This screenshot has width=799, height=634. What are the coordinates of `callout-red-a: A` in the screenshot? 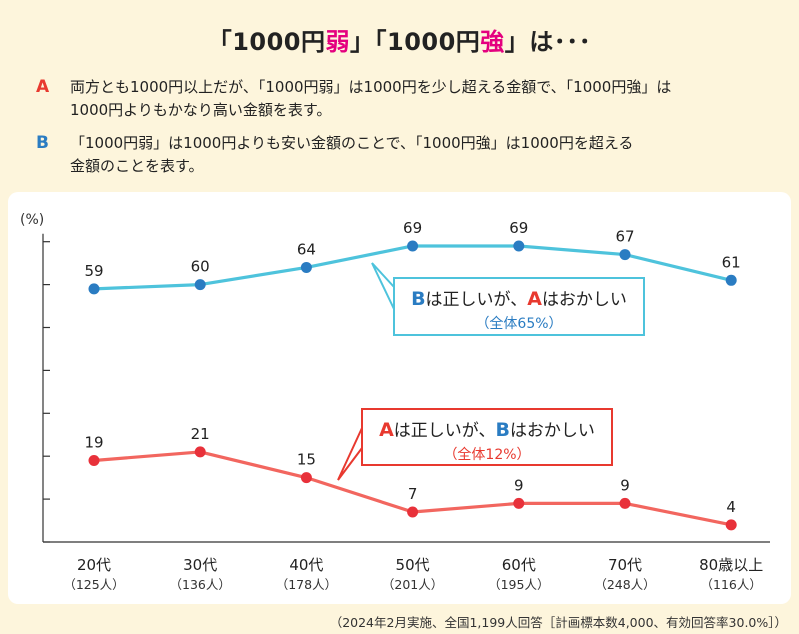 It's located at (386, 430).